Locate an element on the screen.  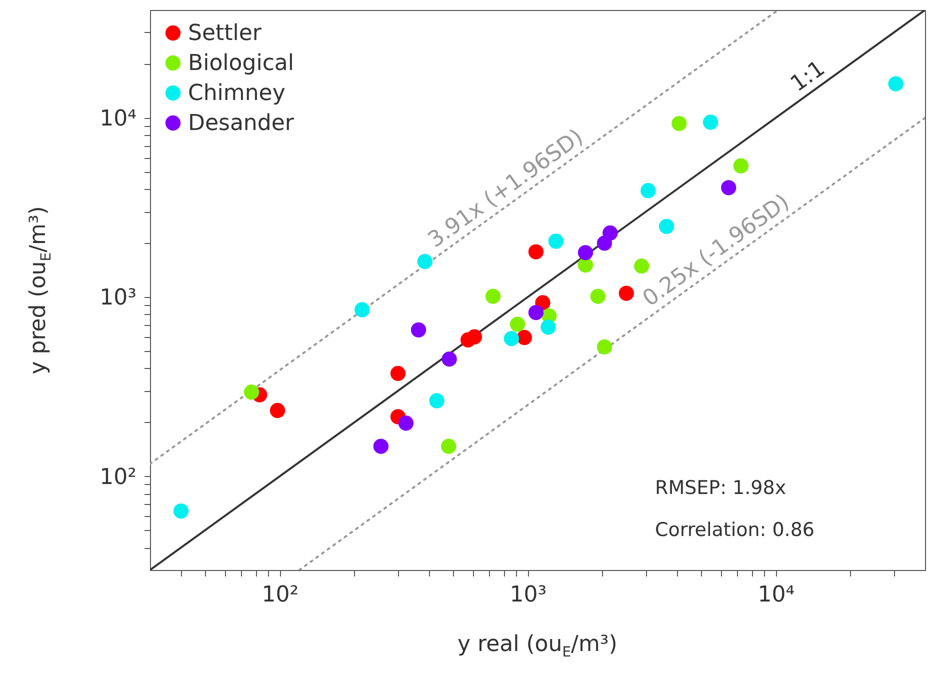
x-tick-label: 10⁴ is located at coordinates (776, 595).